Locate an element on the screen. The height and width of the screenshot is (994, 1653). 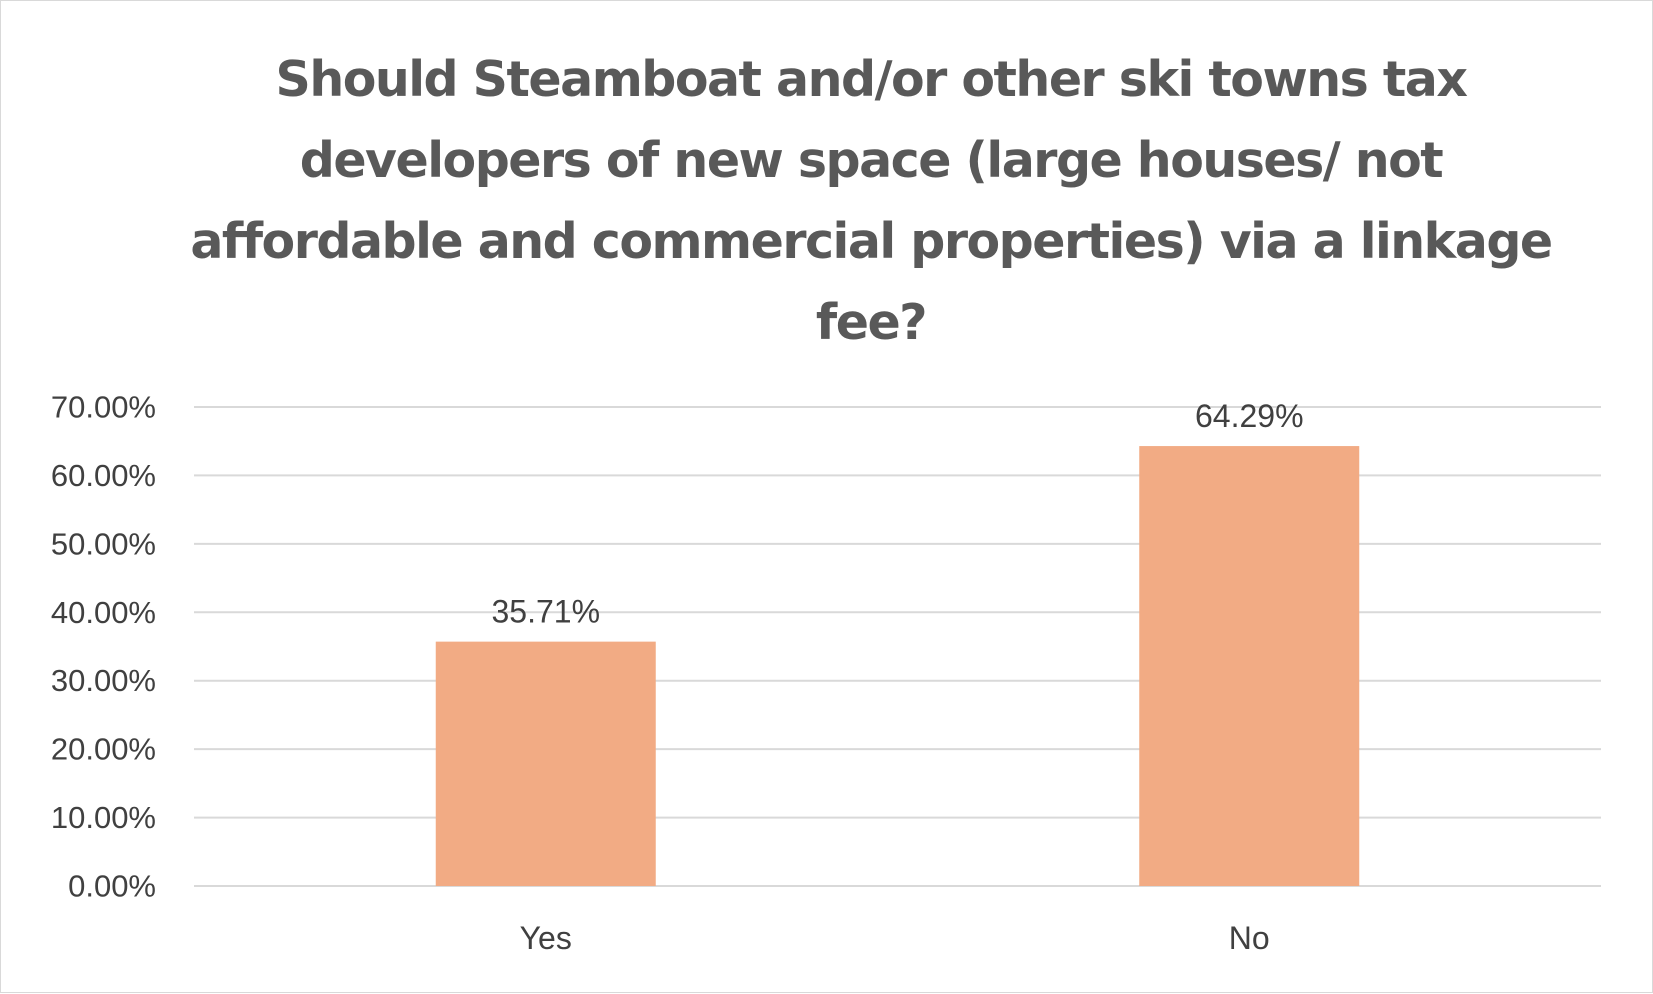
data-label: 35.71% is located at coordinates (545, 612).